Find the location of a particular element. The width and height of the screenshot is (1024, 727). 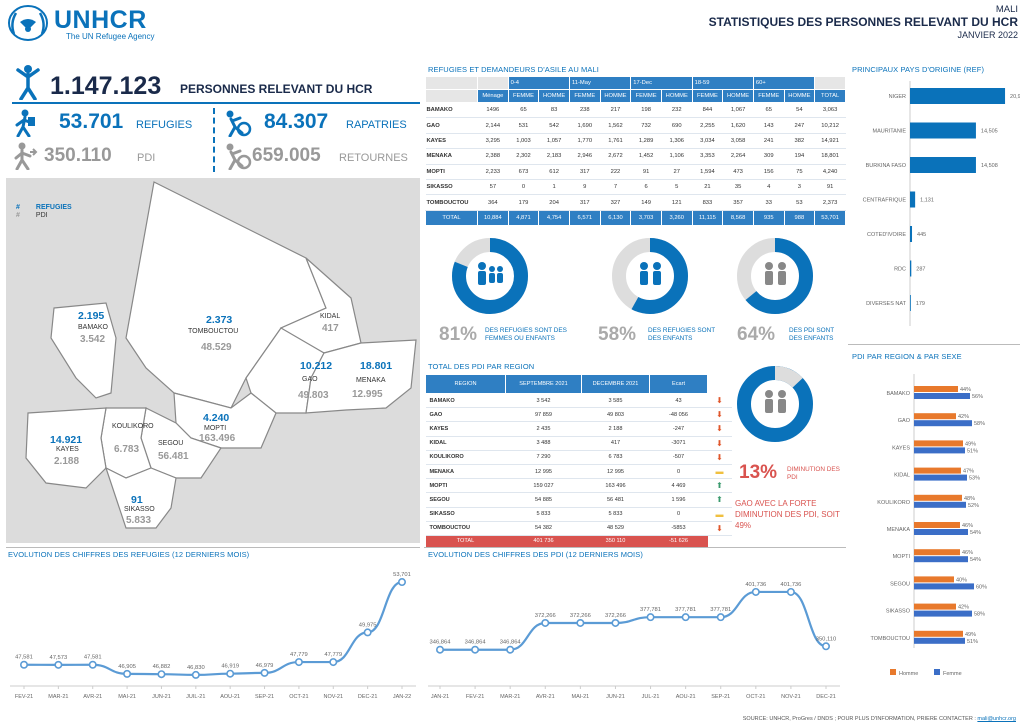

row-cell: 4 is located at coordinates (769, 187).